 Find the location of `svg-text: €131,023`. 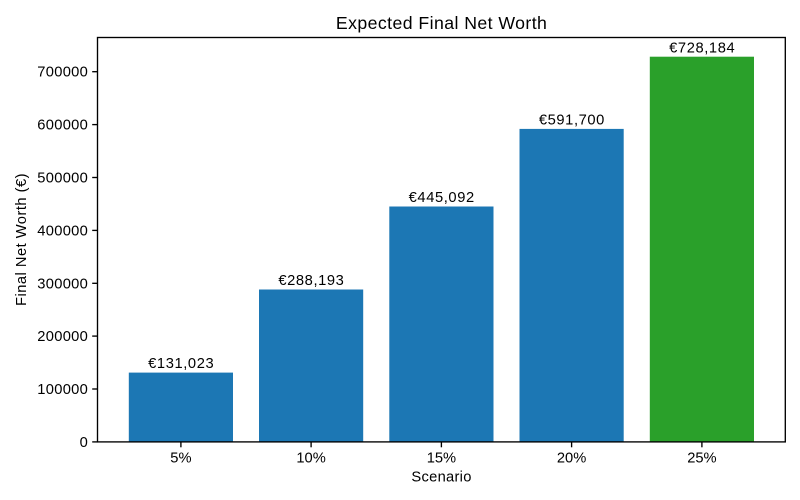

svg-text: €131,023 is located at coordinates (181, 364).